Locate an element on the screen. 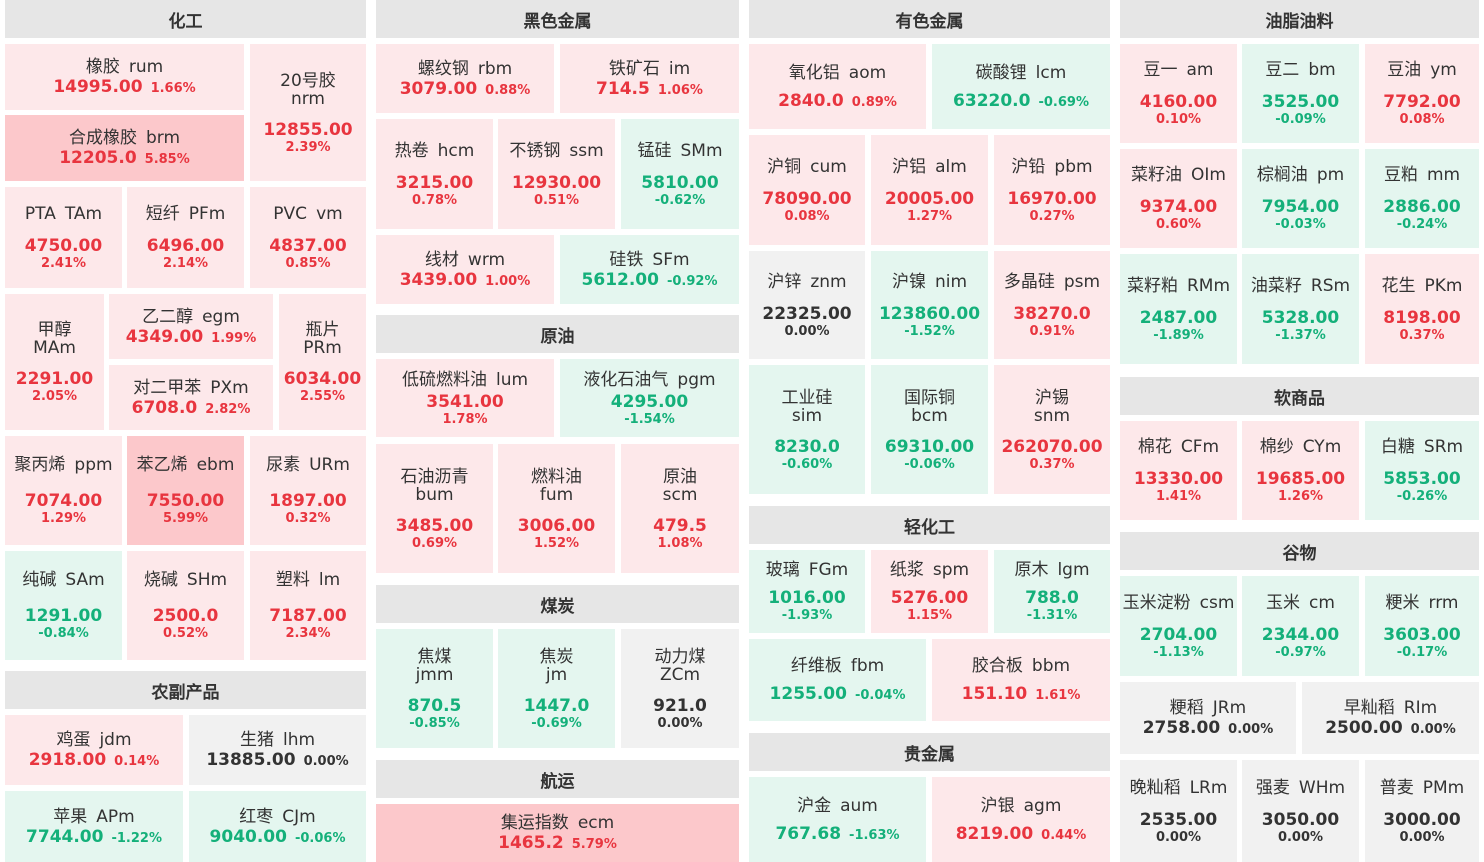  tile-pgm: 液化石油气 pgm 4295.00 -1.54% is located at coordinates (649, 398).